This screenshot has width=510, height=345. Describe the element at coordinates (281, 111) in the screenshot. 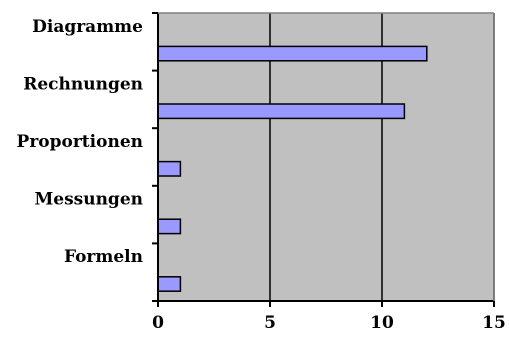

I see `bar-rechnungen` at that location.